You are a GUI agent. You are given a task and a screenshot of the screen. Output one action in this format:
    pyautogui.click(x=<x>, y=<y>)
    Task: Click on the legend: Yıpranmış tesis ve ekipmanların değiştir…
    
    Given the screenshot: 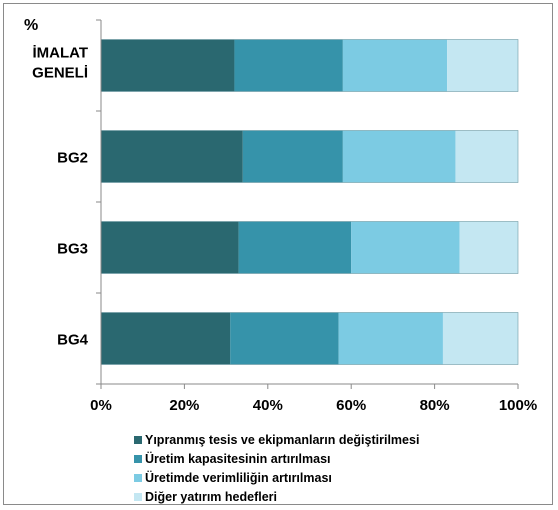 What is the action you would take?
    pyautogui.click(x=276, y=468)
    